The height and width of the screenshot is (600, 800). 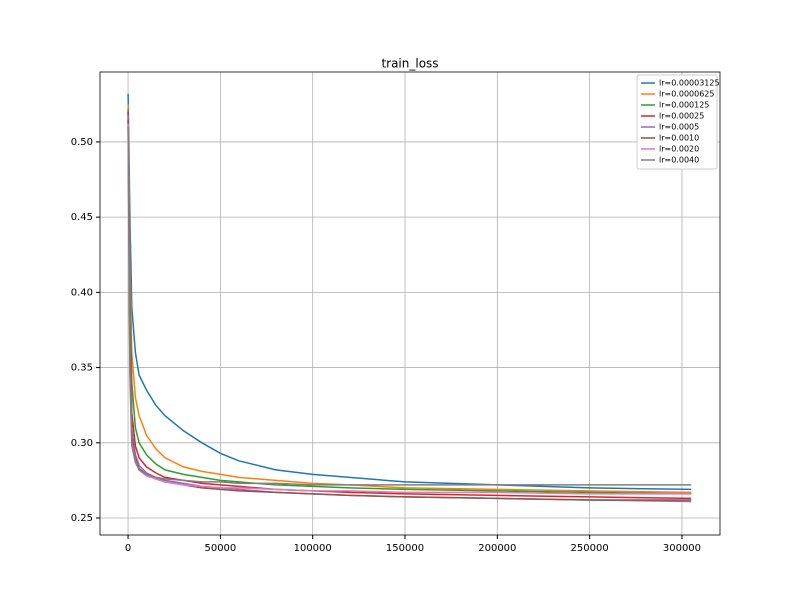 What do you see at coordinates (497, 548) in the screenshot?
I see `x-tick-label: 200000` at bounding box center [497, 548].